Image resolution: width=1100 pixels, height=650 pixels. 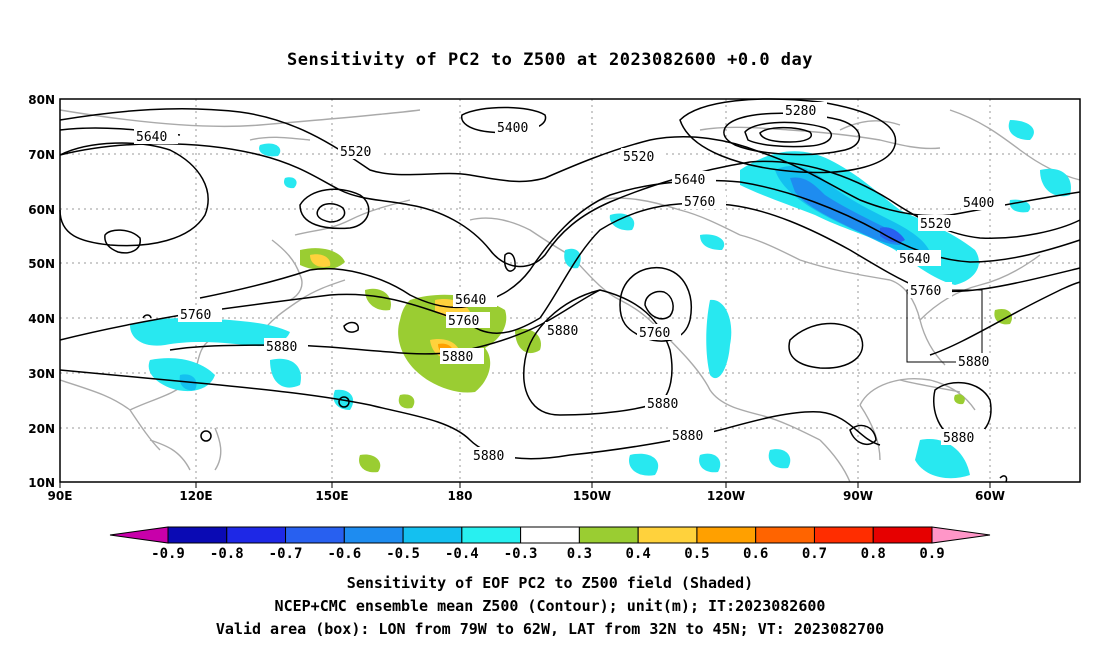 I want to click on contour-5880-ne, so click(x=1005, y=318).